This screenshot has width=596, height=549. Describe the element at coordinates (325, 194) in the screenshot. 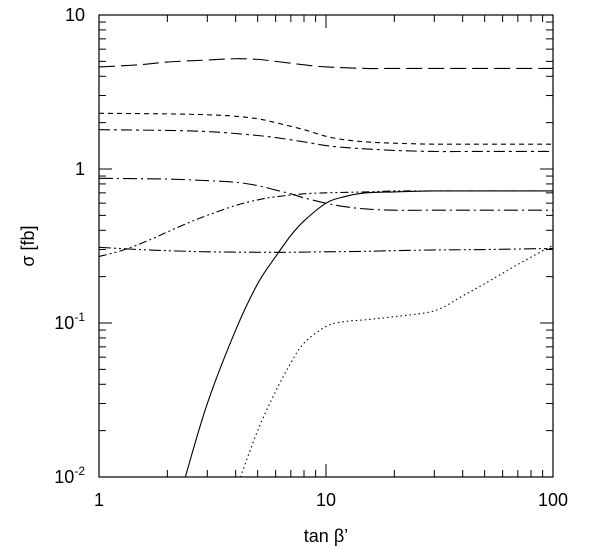

I see `series-line-dash-dot` at that location.